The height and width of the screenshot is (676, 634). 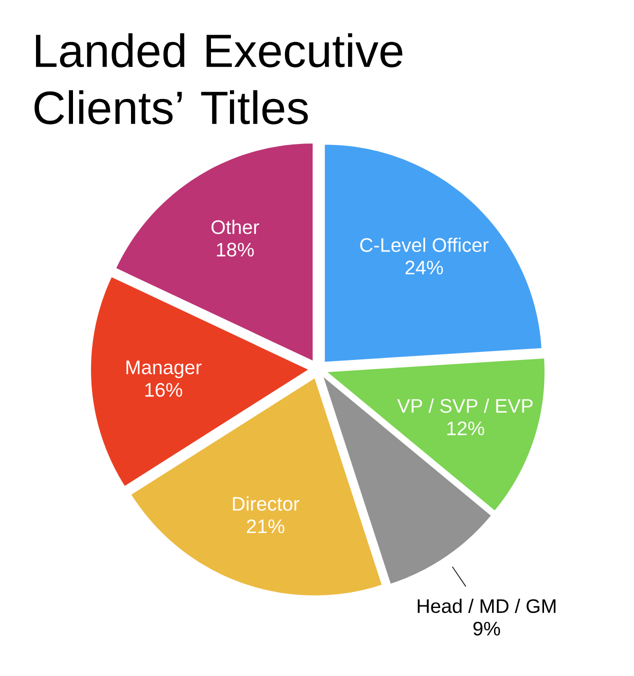 What do you see at coordinates (424, 245) in the screenshot?
I see `slice-label: C-Level Officer` at bounding box center [424, 245].